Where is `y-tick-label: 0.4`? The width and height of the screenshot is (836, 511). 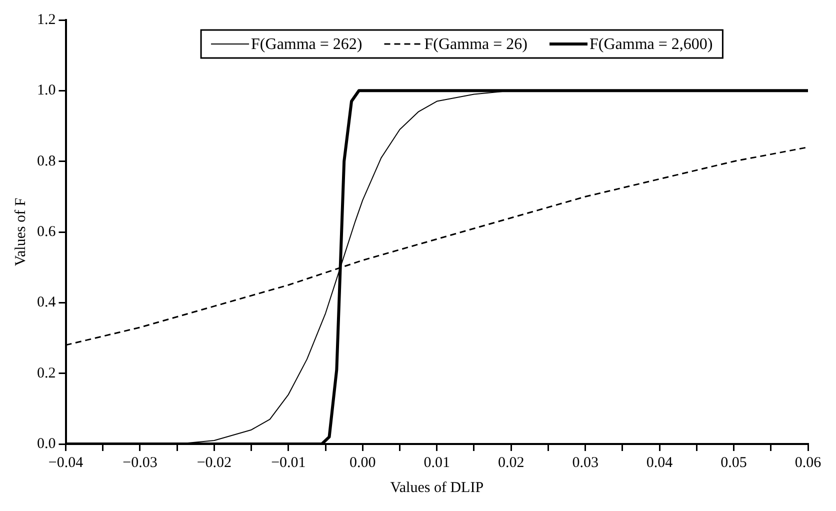
y-tick-label: 0.4 is located at coordinates (46, 302).